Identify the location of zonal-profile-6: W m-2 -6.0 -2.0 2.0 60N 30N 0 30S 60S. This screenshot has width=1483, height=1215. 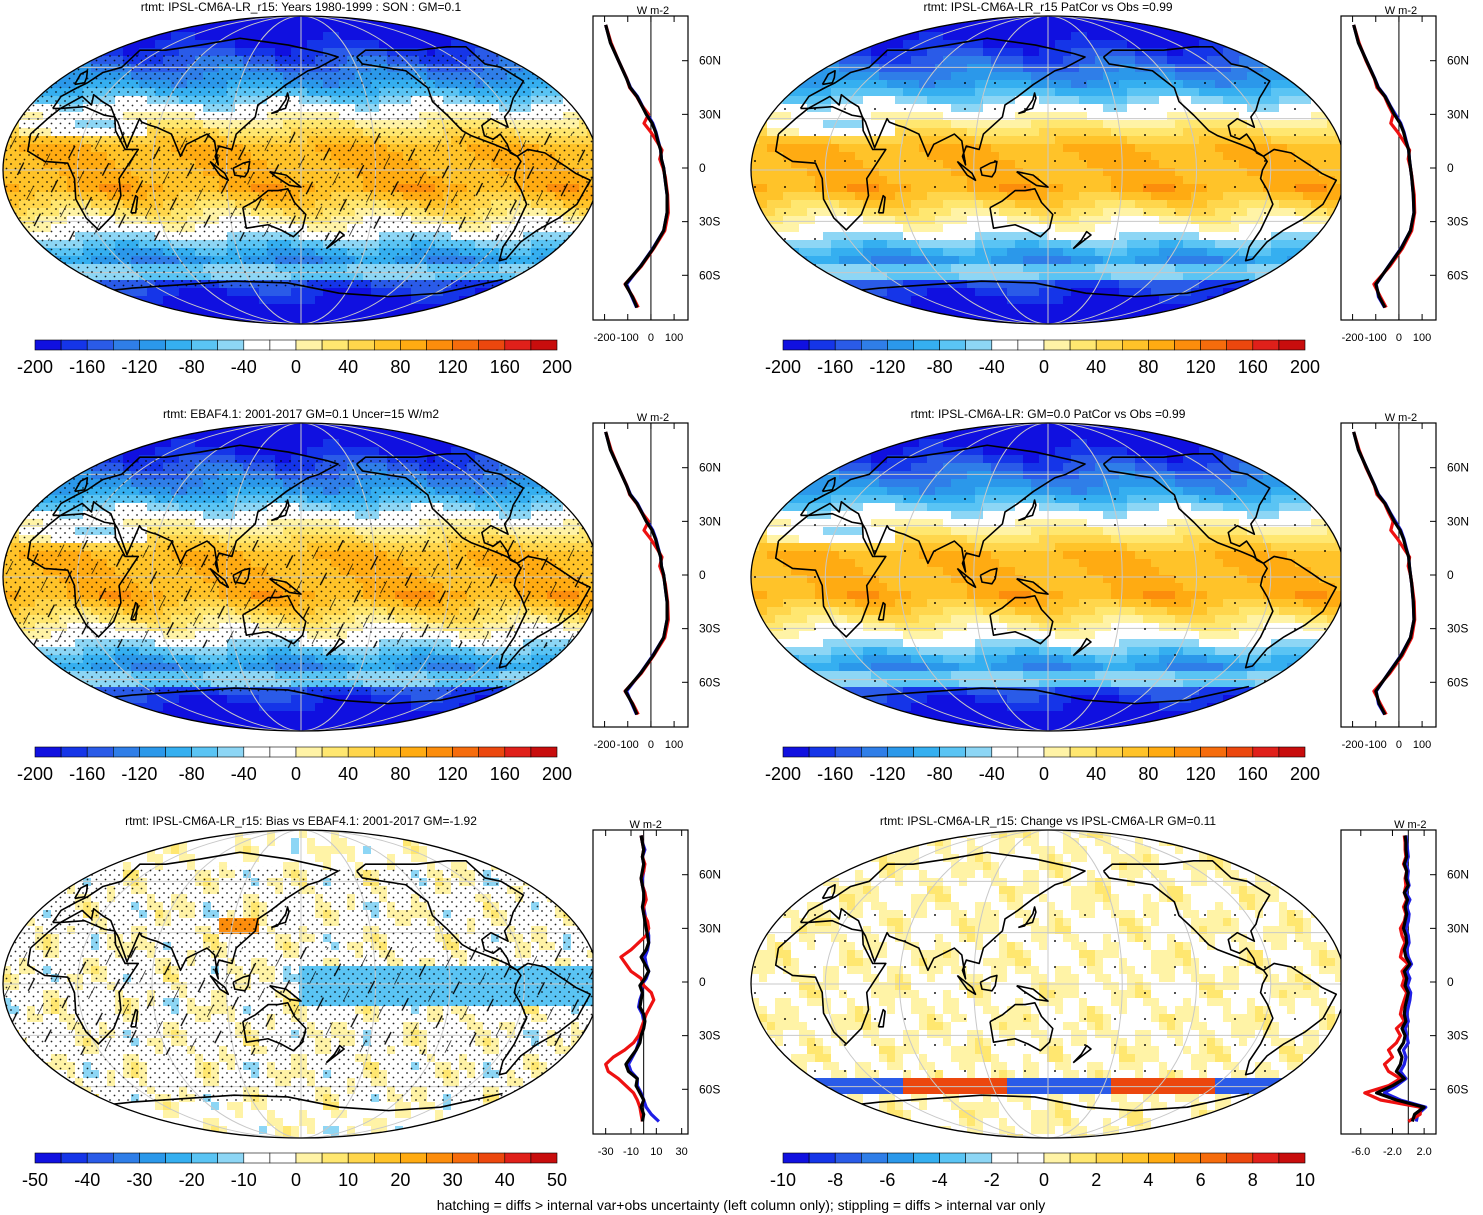
(1404, 988).